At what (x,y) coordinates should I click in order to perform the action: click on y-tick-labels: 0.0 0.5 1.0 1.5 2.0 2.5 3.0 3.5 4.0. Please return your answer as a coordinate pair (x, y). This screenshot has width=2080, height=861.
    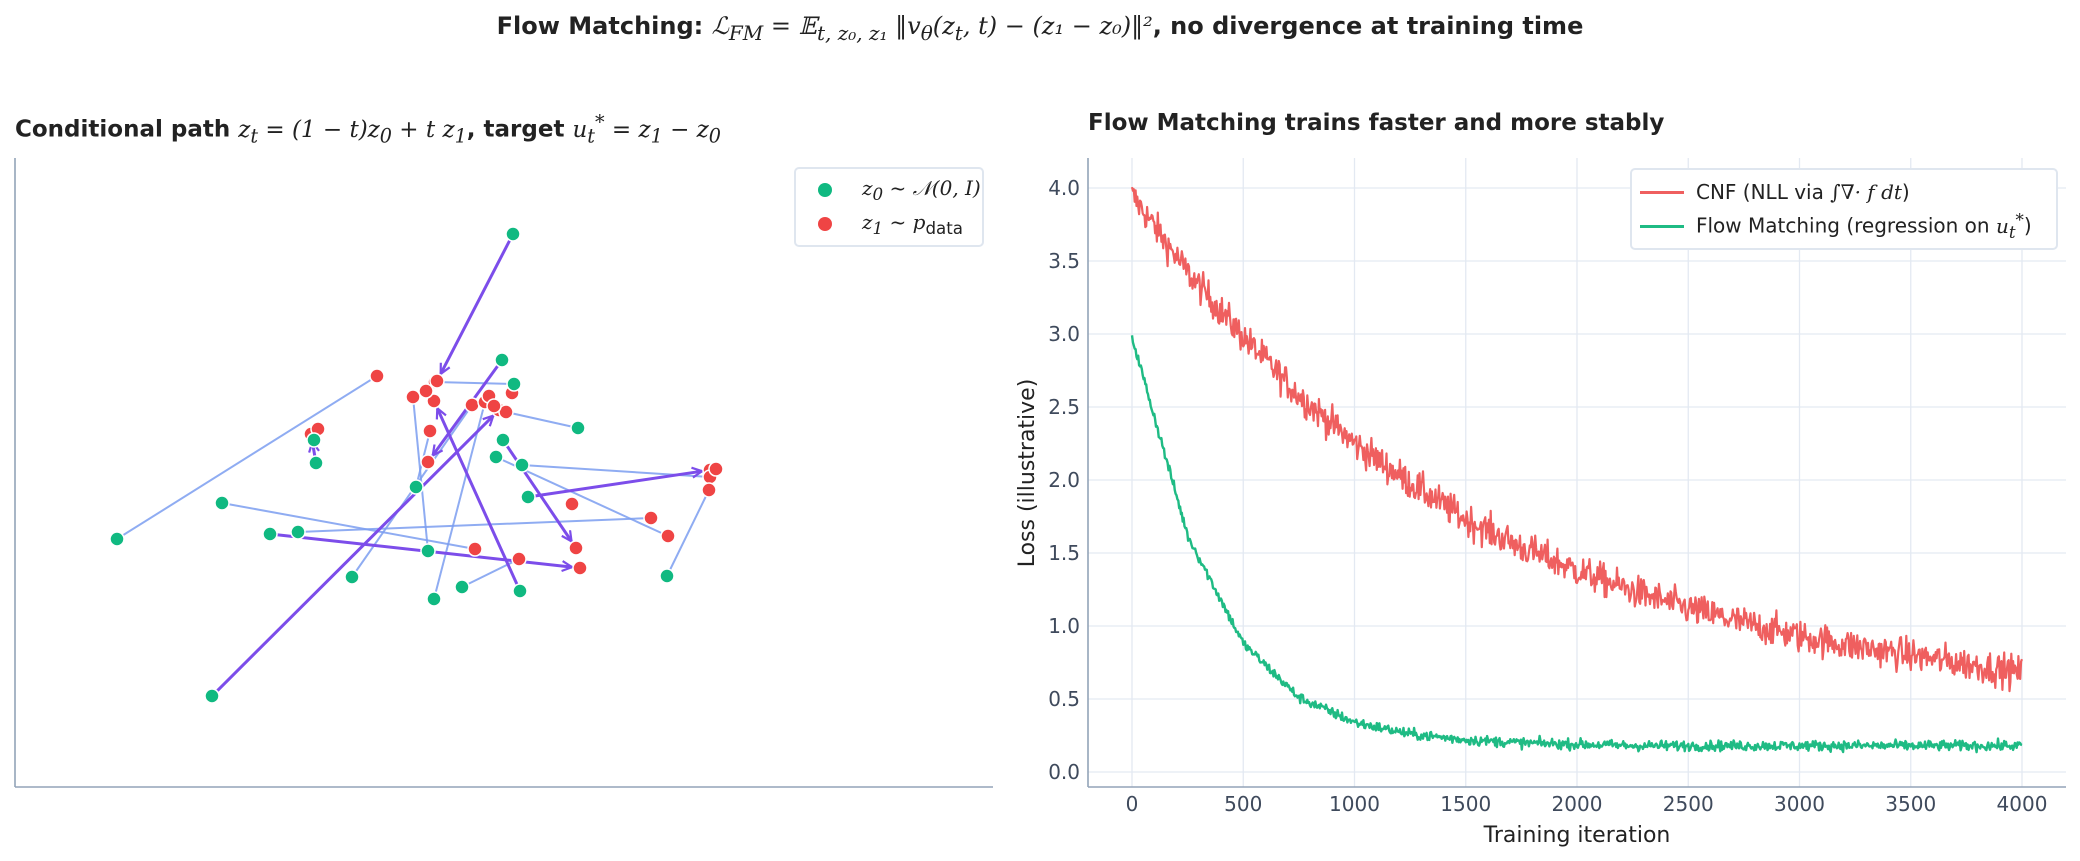
    Looking at the image, I should click on (1064, 480).